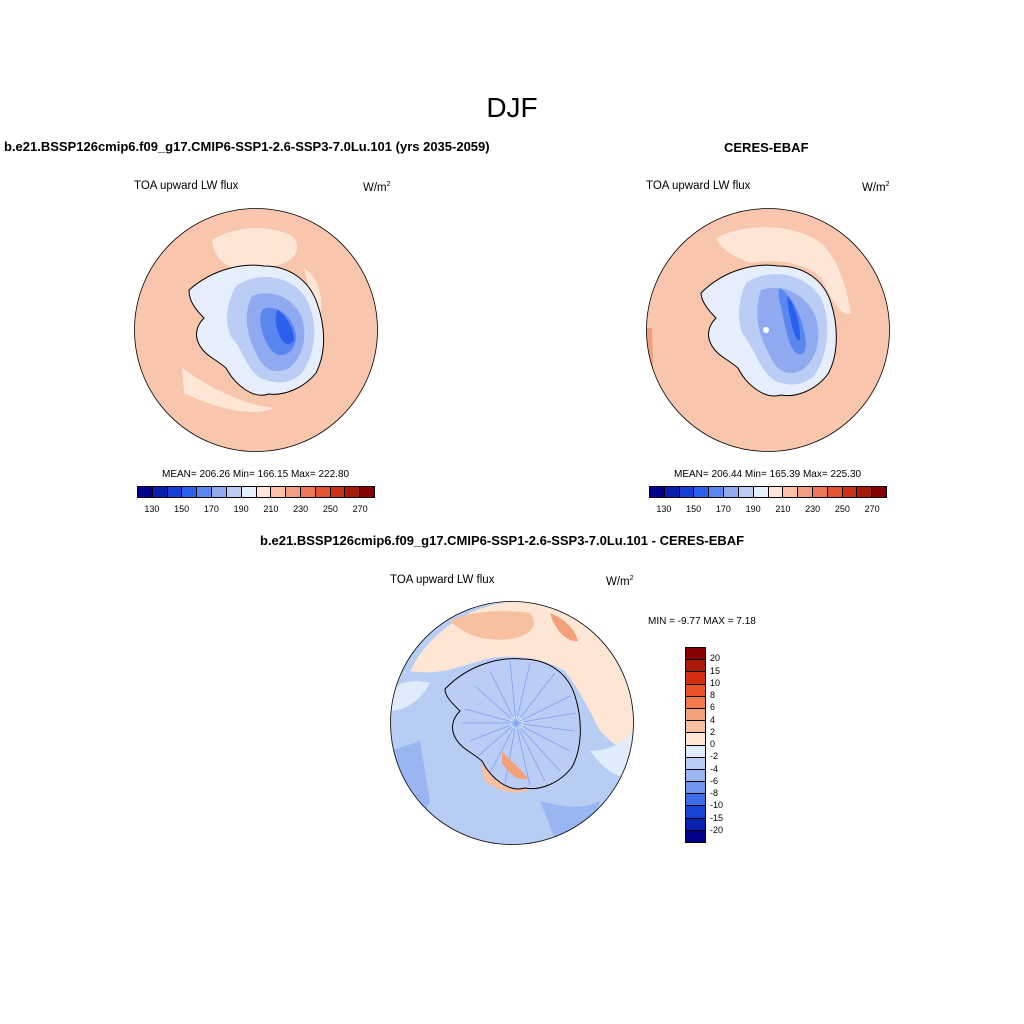 The width and height of the screenshot is (1024, 1024). Describe the element at coordinates (211, 509) in the screenshot. I see `model-colorbar-tick-label: 170` at that location.